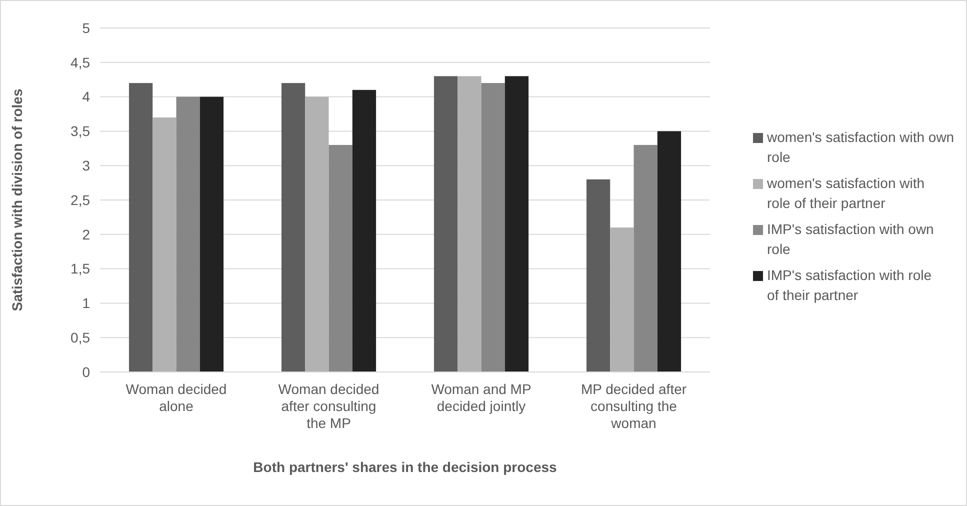 This screenshot has width=967, height=506. I want to click on x-tick-label: Woman decided after consulting the MP, so click(329, 406).